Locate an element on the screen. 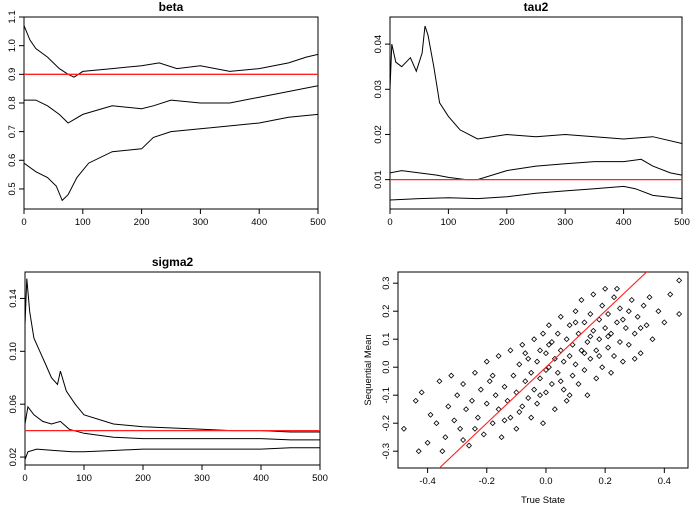  y-tick-label: 0.01 is located at coordinates (378, 179).